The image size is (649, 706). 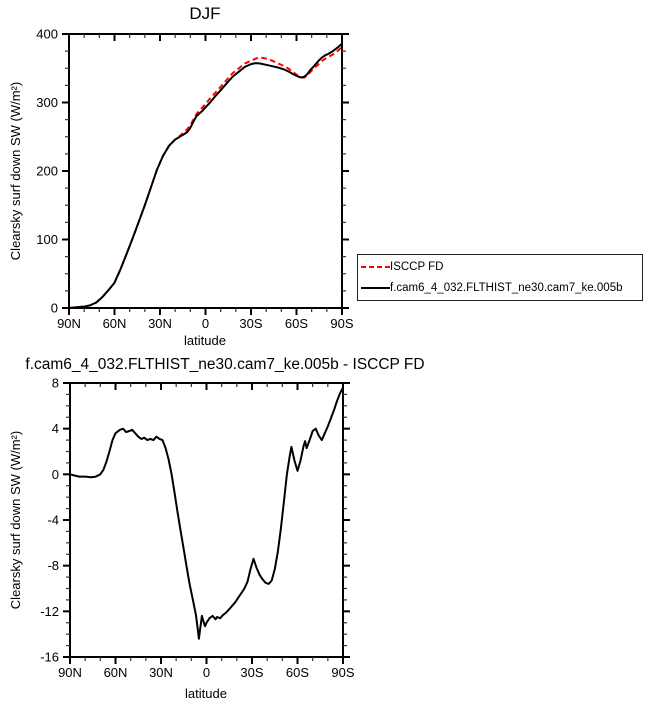 I want to click on legend-label-isccp: ISCCP FD, so click(x=417, y=267).